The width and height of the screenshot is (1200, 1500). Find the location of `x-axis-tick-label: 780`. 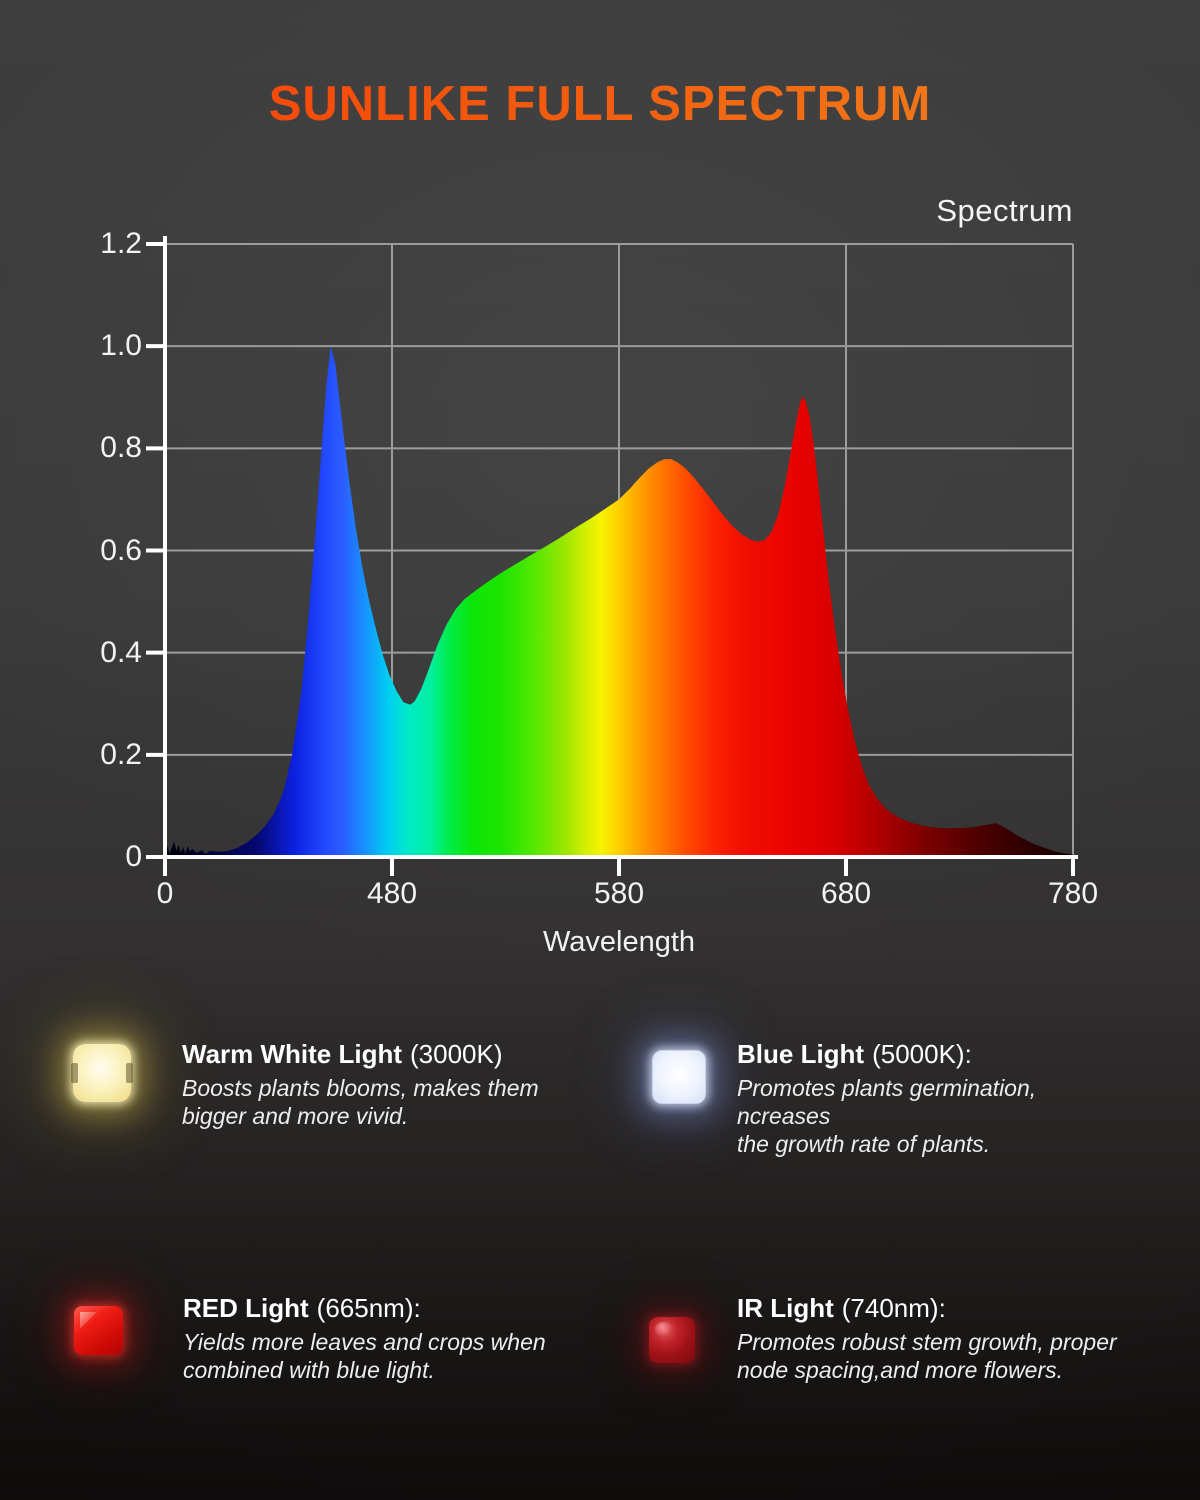

x-axis-tick-label: 780 is located at coordinates (1073, 893).